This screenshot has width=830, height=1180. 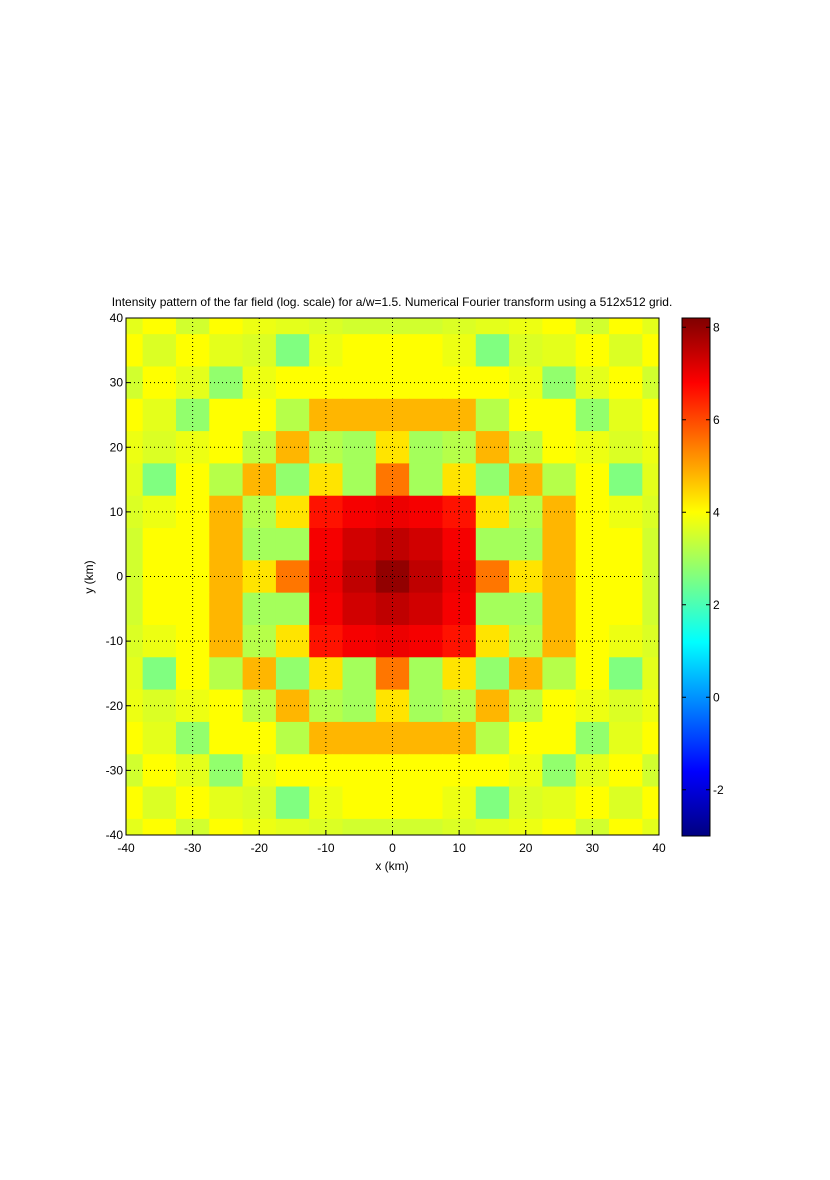 I want to click on colorbar, so click(x=696, y=577).